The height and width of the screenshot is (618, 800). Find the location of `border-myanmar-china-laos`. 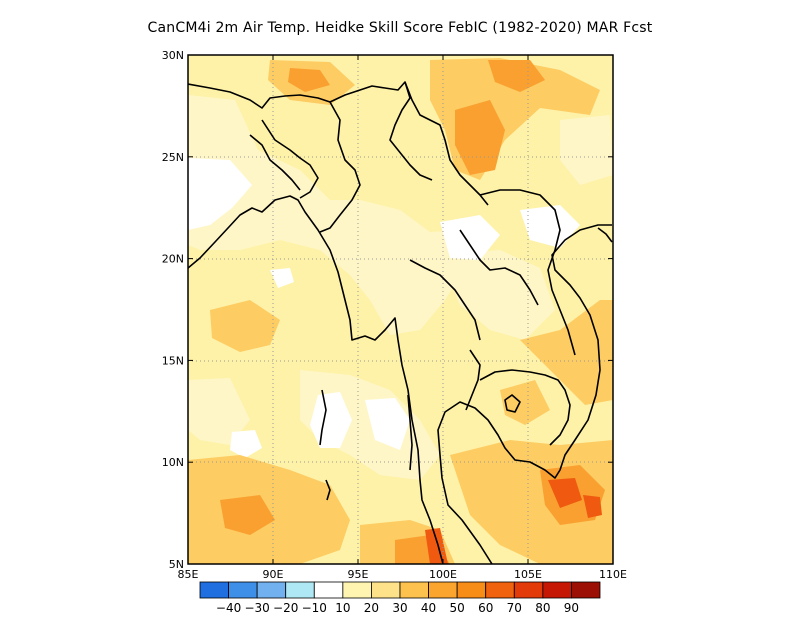

border-myanmar-china-laos is located at coordinates (446, 143).